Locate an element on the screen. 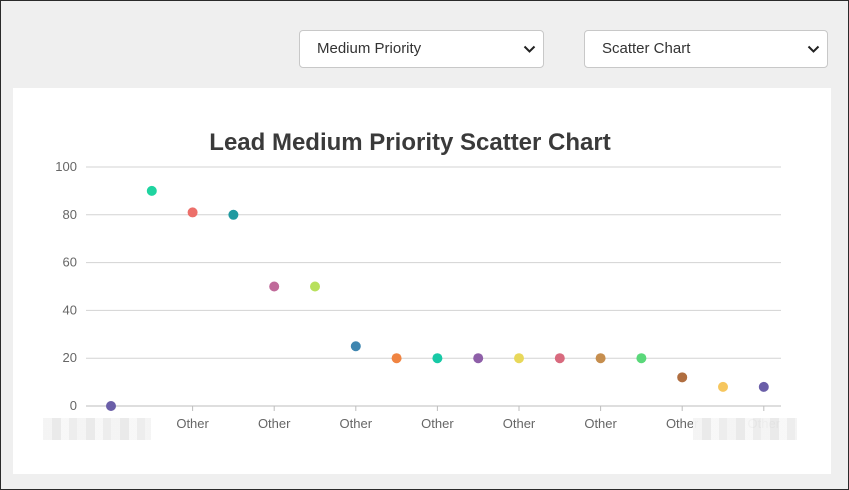  y-tick-label: 100 is located at coordinates (66, 166).